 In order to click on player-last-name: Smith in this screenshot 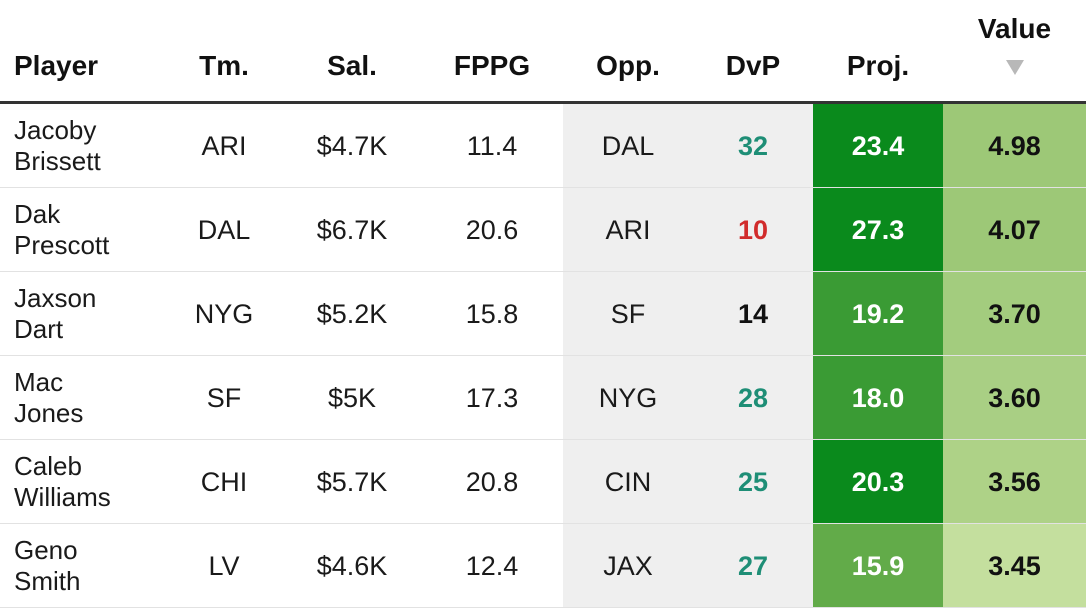, I will do `click(47, 581)`.